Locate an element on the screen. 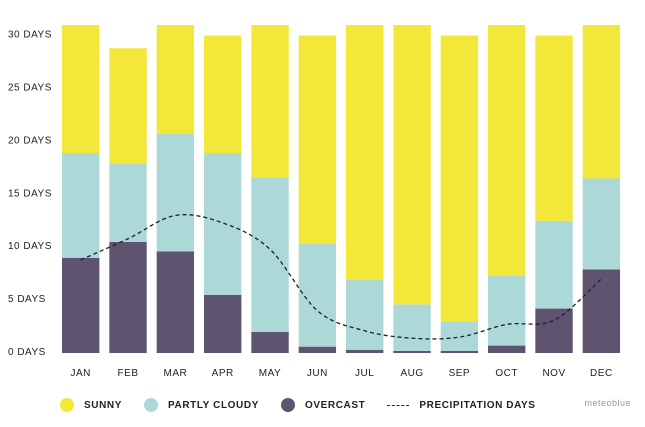  y-tick-label: 20 DAYS is located at coordinates (30, 140).